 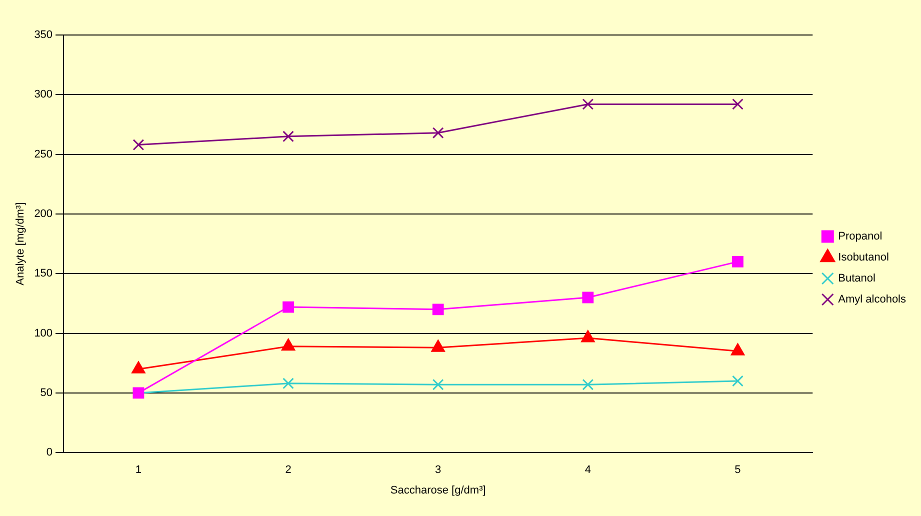 I want to click on x-tick-label: 5, so click(x=737, y=470).